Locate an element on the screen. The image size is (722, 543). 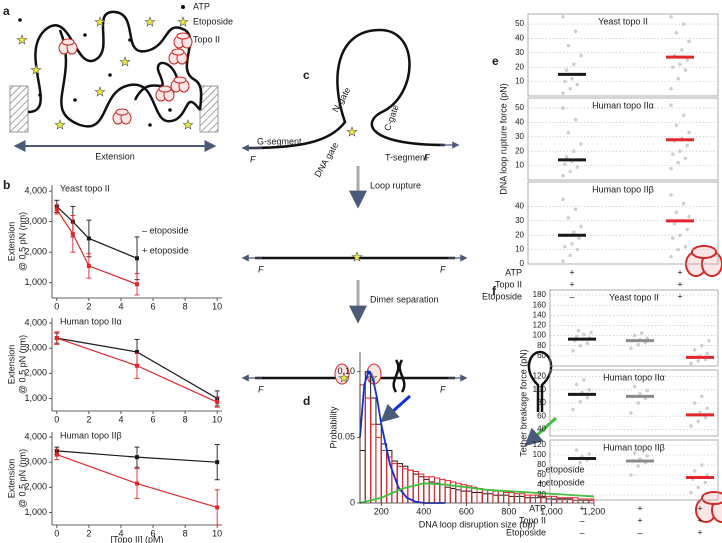
step-label: Dimer separation is located at coordinates (404, 299).